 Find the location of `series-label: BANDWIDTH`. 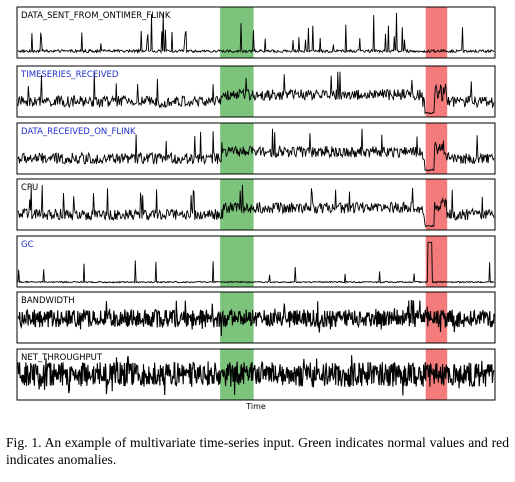

series-label: BANDWIDTH is located at coordinates (48, 301).